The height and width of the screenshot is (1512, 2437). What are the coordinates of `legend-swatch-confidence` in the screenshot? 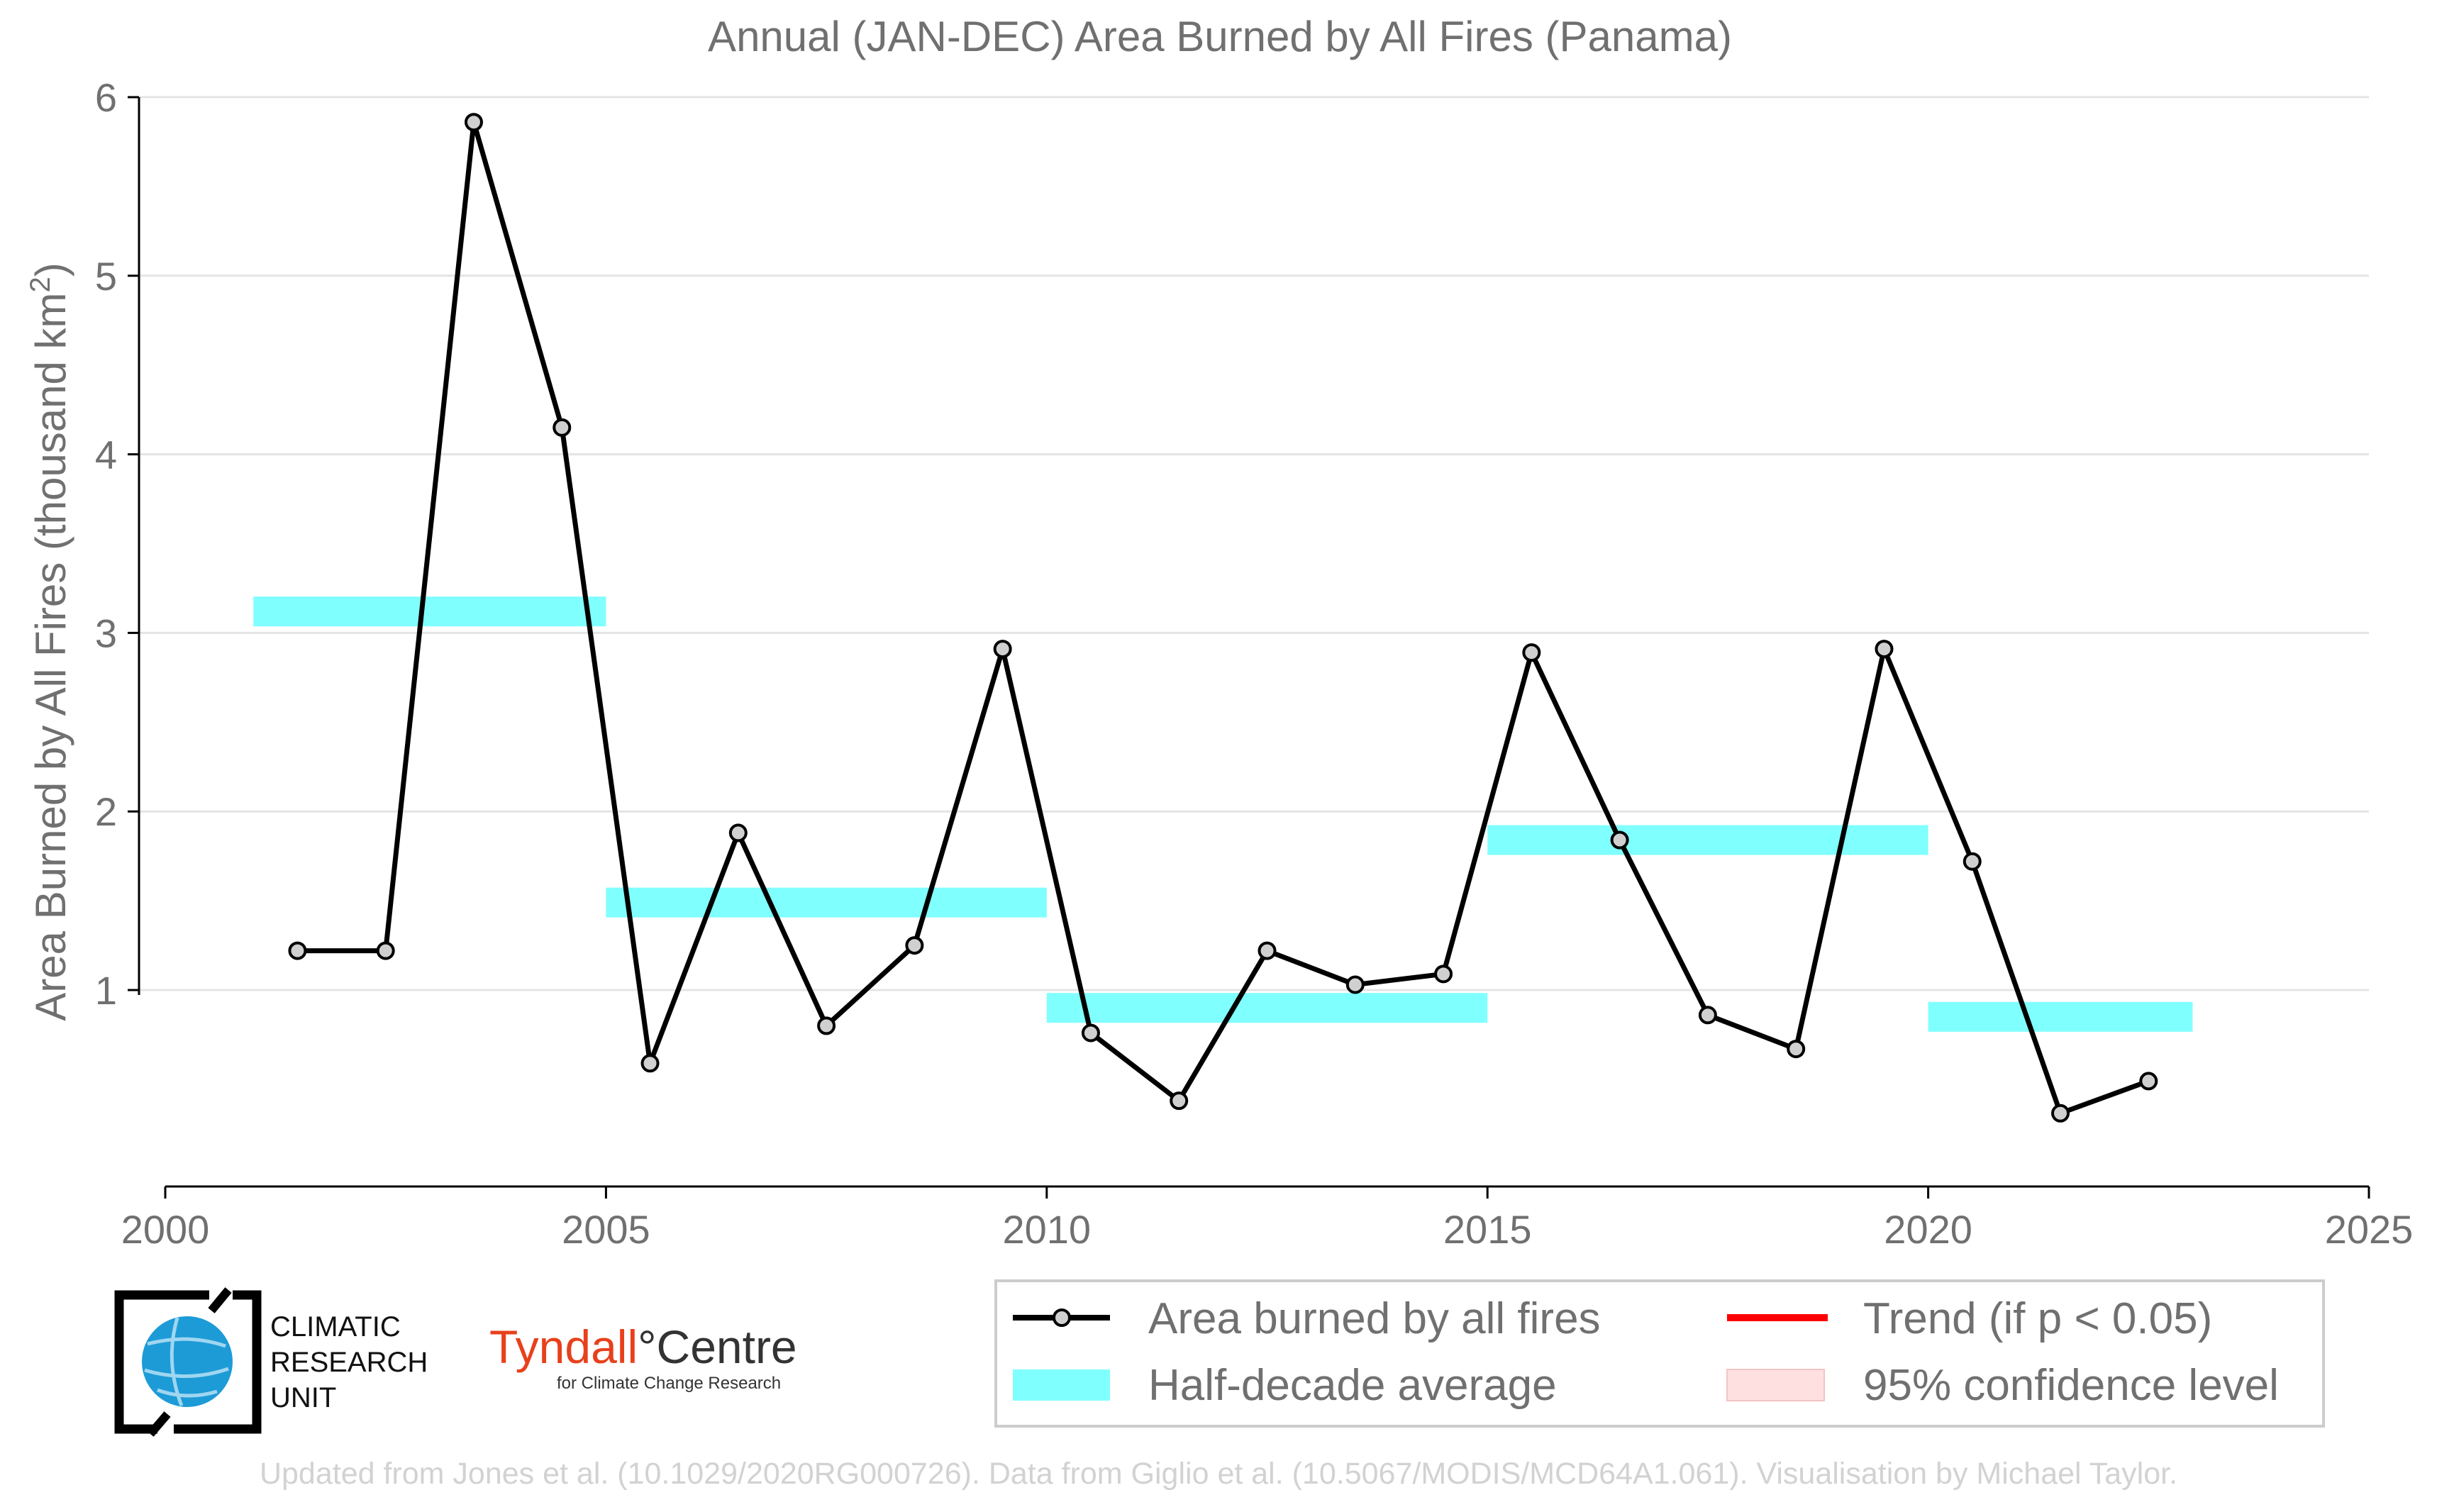 It's located at (1775, 1385).